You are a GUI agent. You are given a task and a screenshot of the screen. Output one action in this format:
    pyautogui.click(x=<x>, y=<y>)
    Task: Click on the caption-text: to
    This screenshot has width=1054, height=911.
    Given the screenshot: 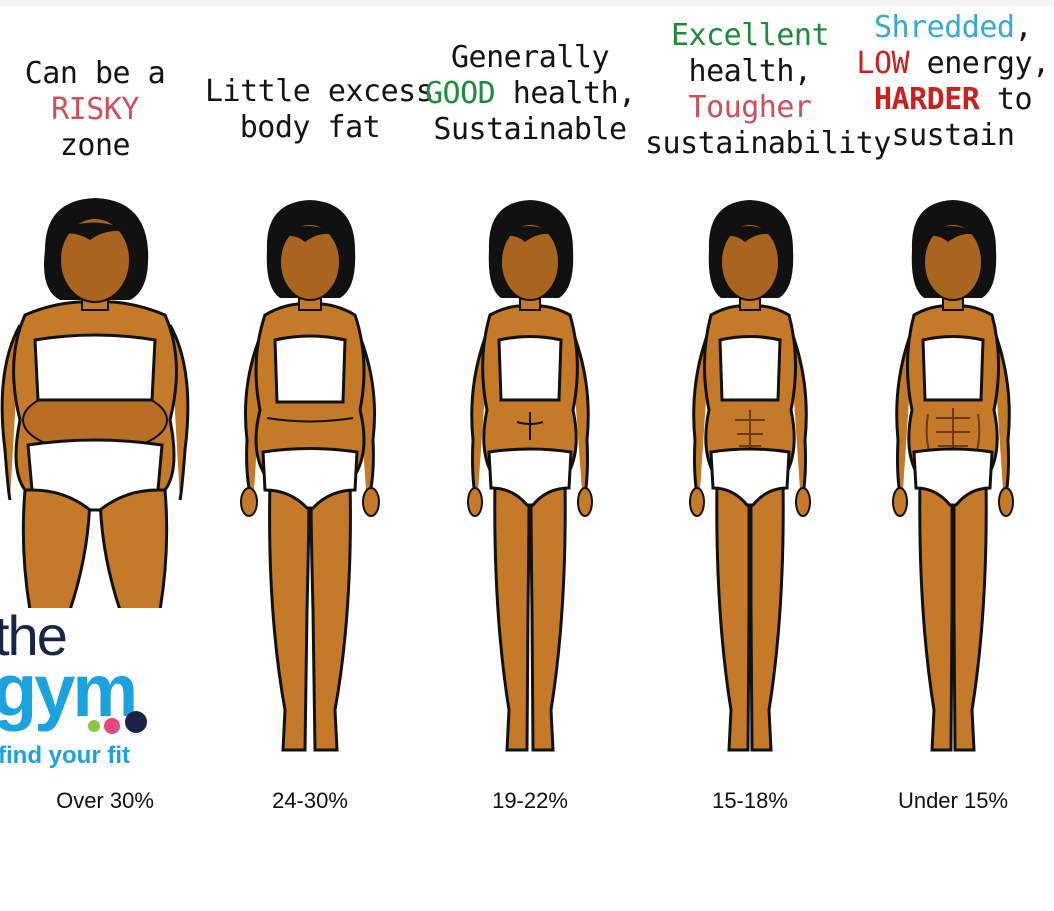 What is the action you would take?
    pyautogui.click(x=1006, y=99)
    